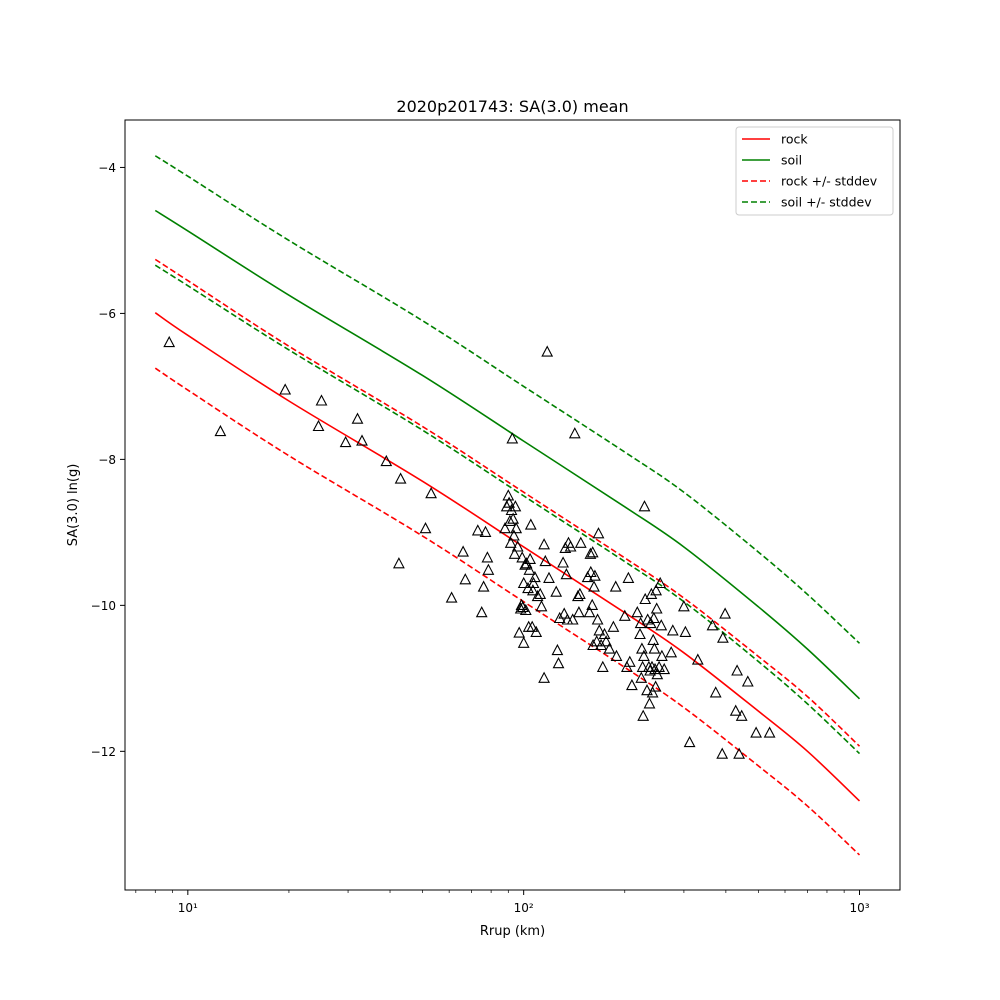 This screenshot has width=1000, height=1000. Describe the element at coordinates (826, 202) in the screenshot. I see `legend-label: soil +/- stddev` at that location.